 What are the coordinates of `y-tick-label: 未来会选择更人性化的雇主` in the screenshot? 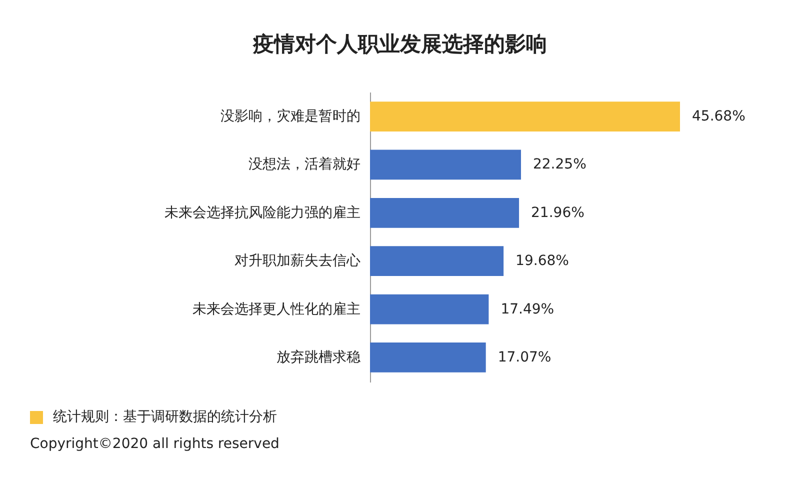 It's located at (276, 309).